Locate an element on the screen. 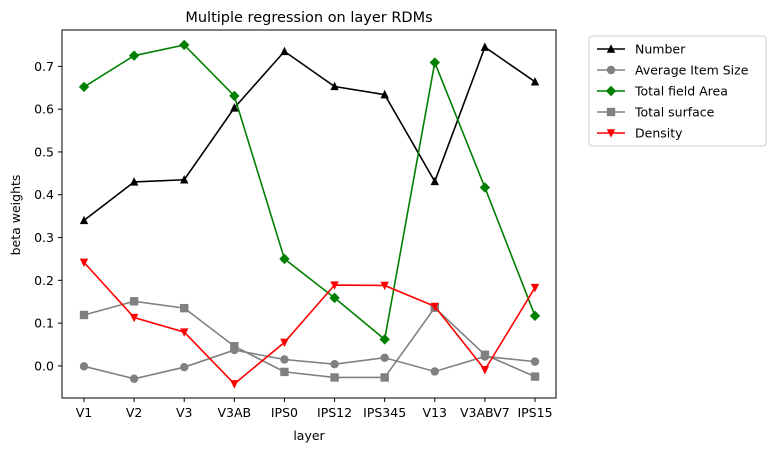  x-tick-label: V3ABV7 is located at coordinates (485, 412).